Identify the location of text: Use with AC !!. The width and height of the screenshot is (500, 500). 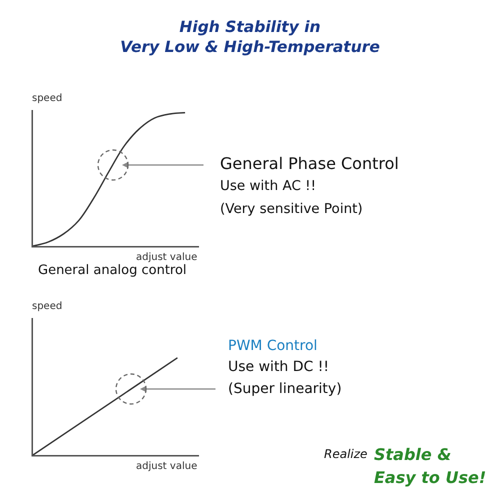
(268, 186).